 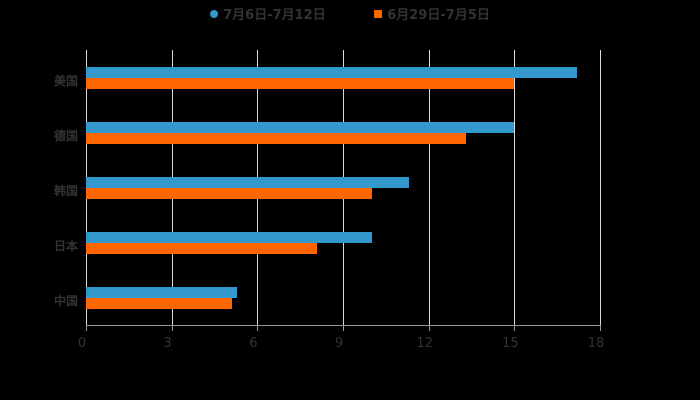 What do you see at coordinates (214, 13) in the screenshot?
I see `legend-circle-icon` at bounding box center [214, 13].